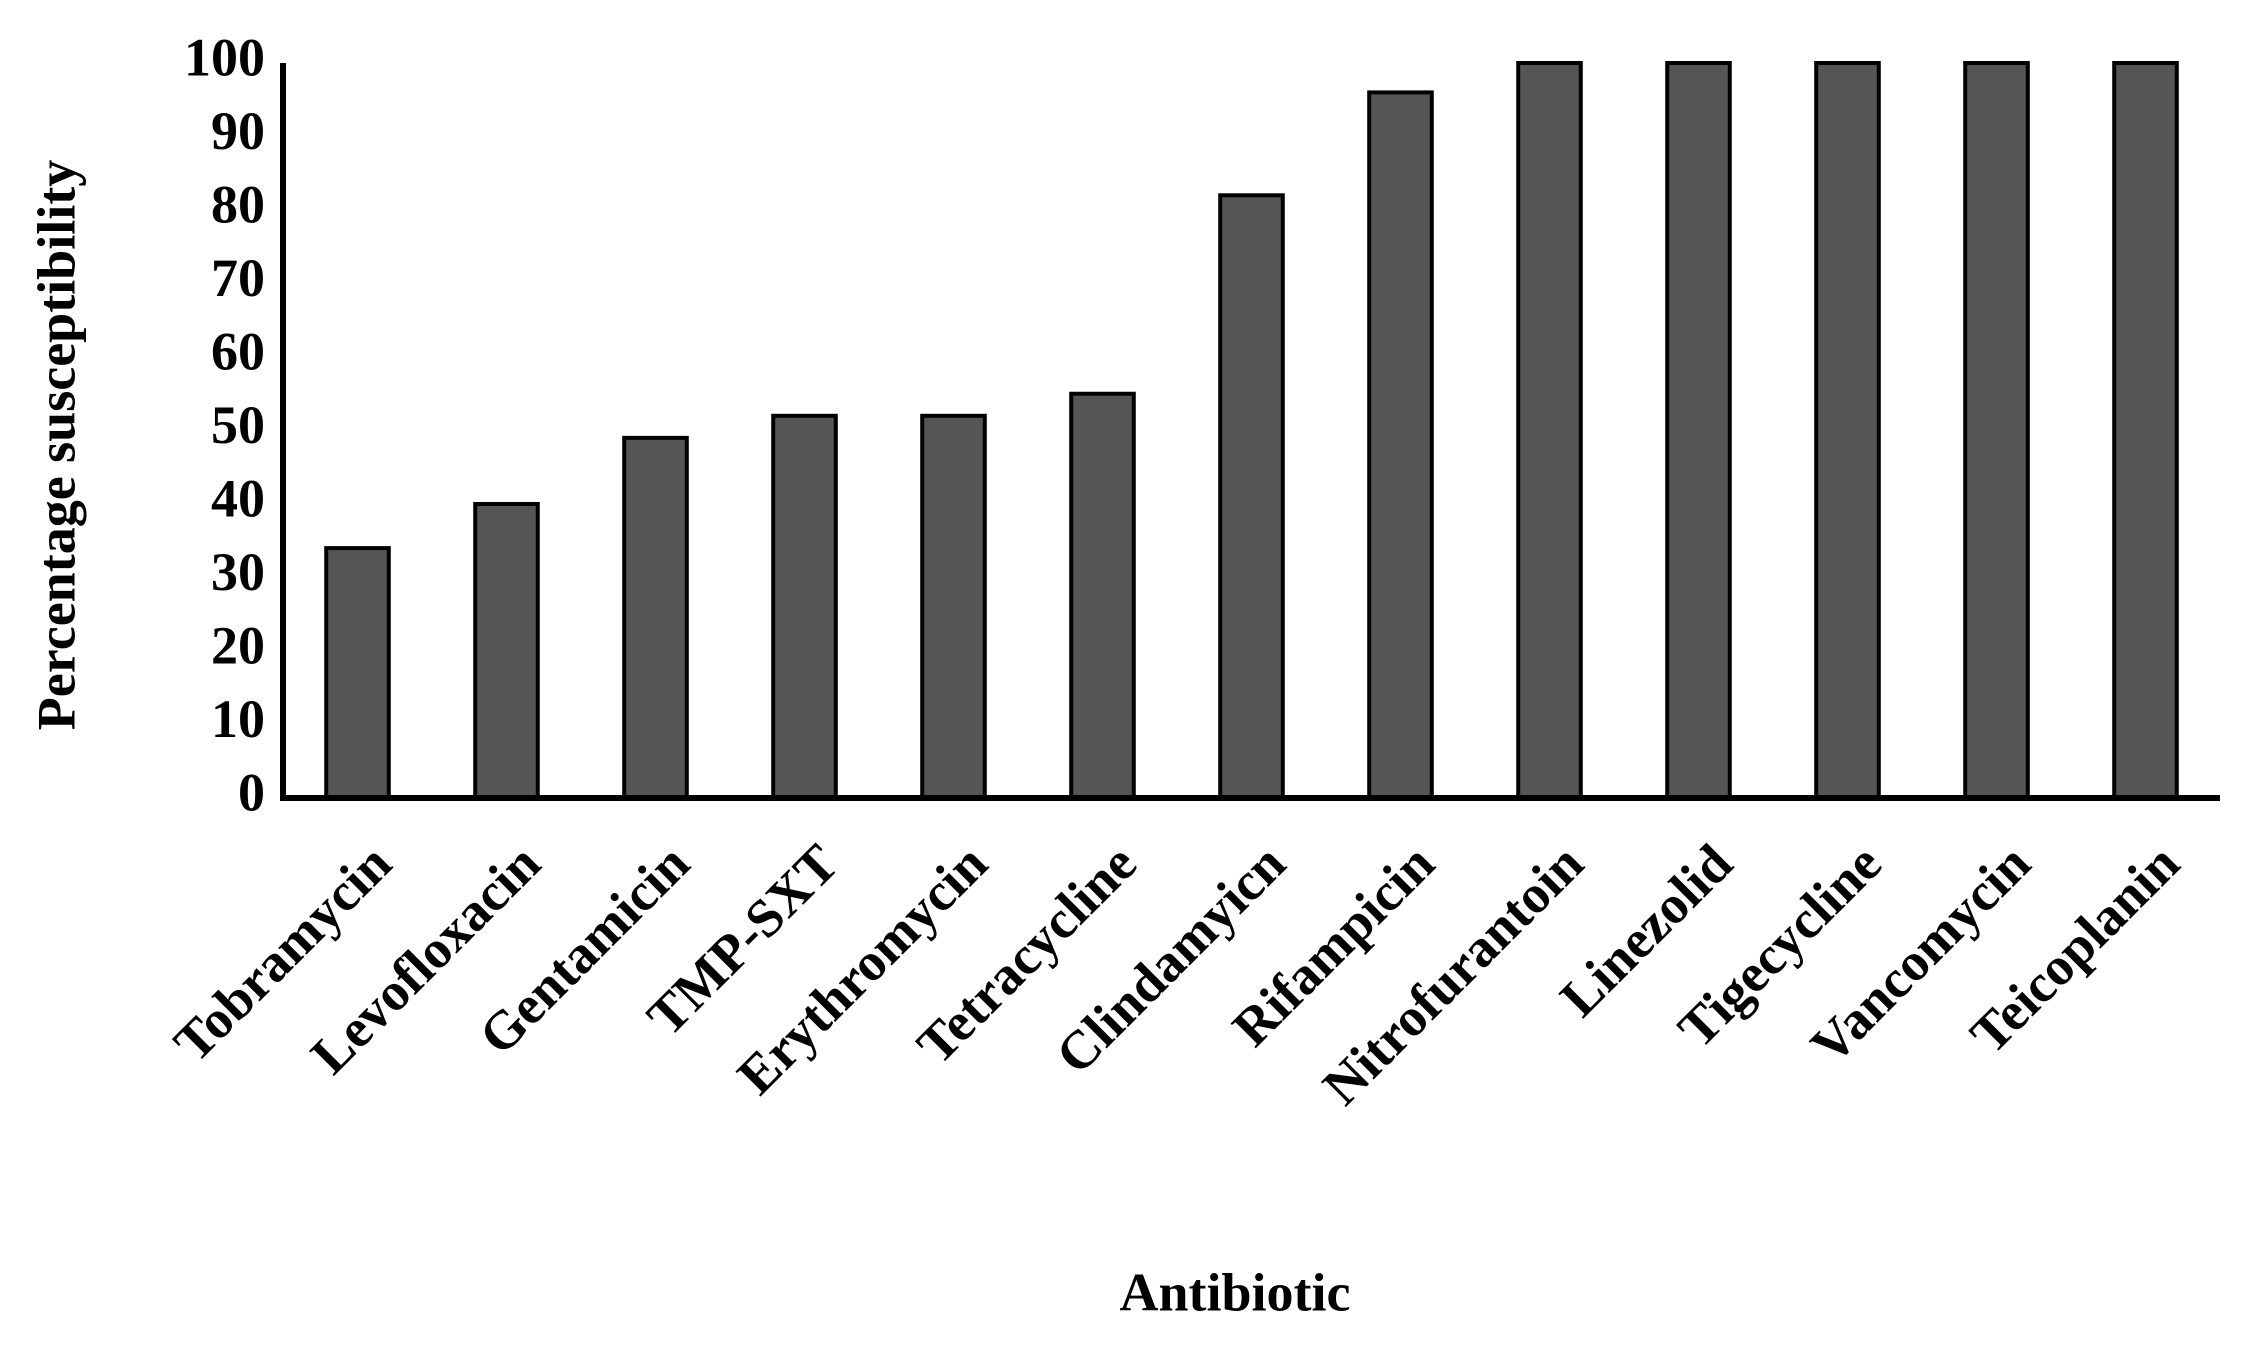 The width and height of the screenshot is (2253, 1345). What do you see at coordinates (224, 57) in the screenshot?
I see `y-tick-label: 100` at bounding box center [224, 57].